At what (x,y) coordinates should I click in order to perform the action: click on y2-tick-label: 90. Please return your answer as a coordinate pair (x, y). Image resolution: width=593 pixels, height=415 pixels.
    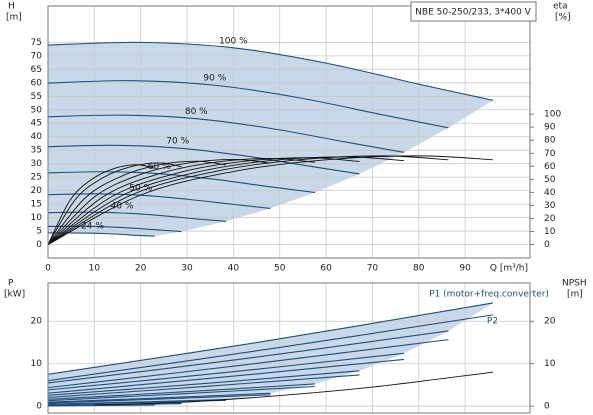
    Looking at the image, I should click on (550, 128).